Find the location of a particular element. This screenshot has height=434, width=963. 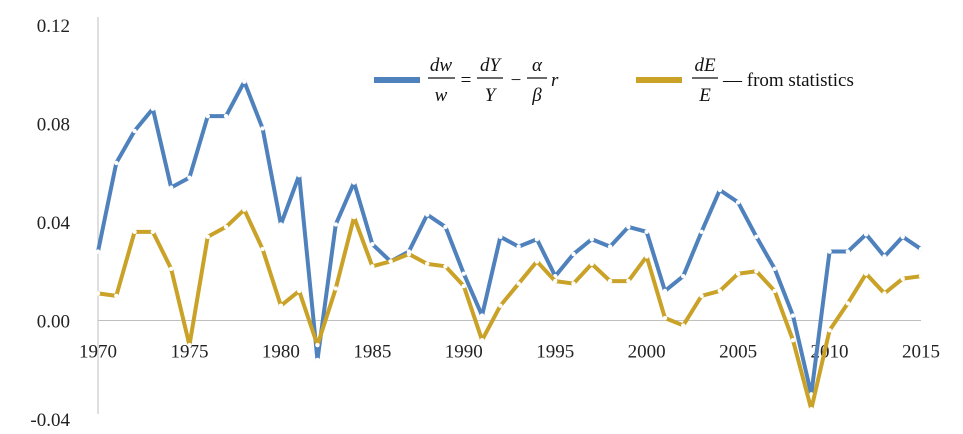

x-tick-label: 1990 is located at coordinates (464, 352).